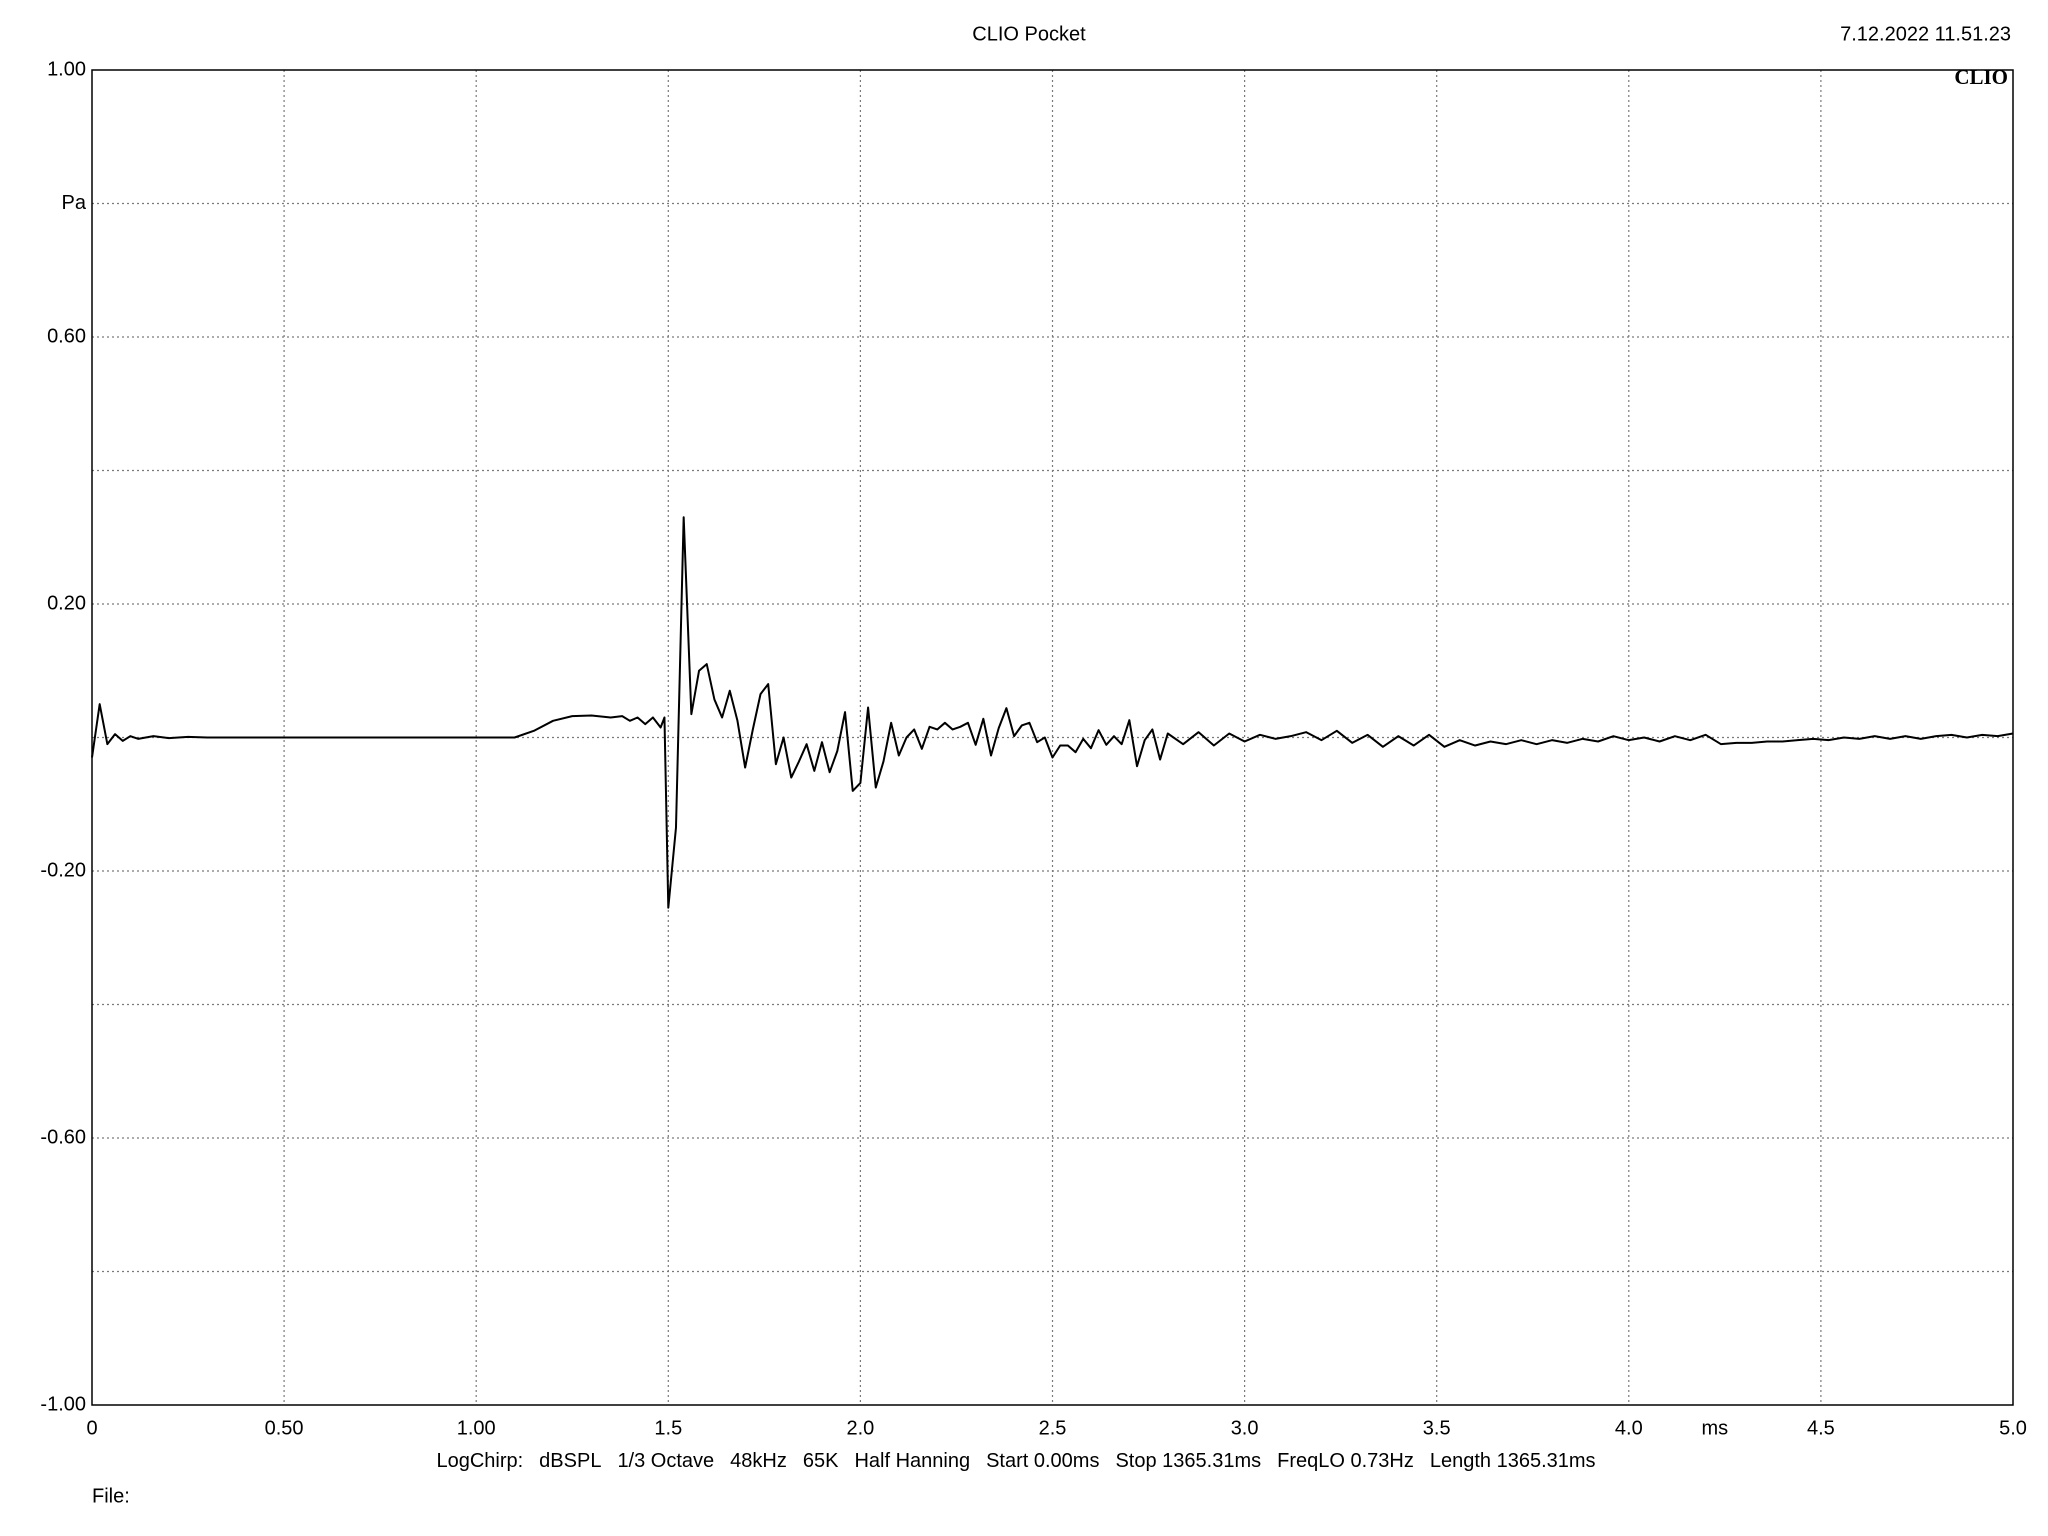 Image resolution: width=2048 pixels, height=1536 pixels. Describe the element at coordinates (91, 1428) in the screenshot. I see `x-tick-label: 0` at that location.